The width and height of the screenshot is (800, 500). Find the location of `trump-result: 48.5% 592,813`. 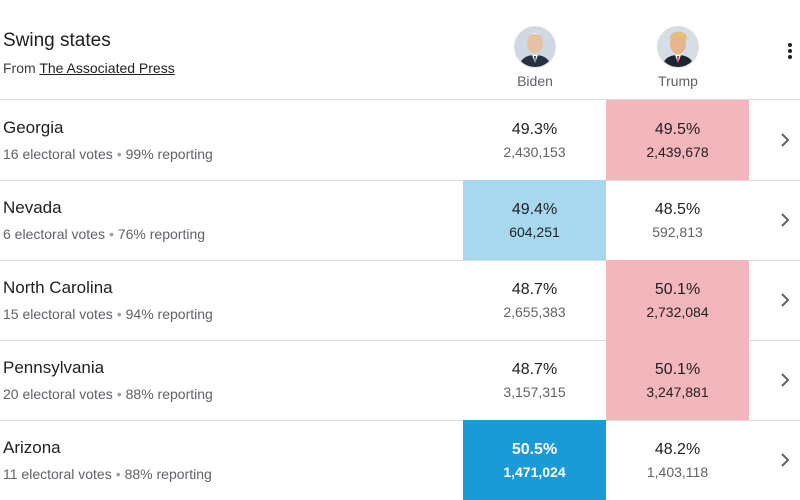

trump-result: 48.5% 592,813 is located at coordinates (677, 220).